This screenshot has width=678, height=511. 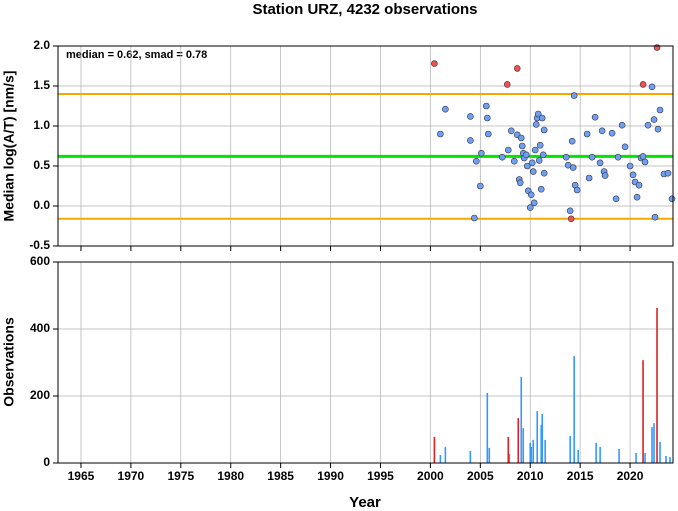 What do you see at coordinates (136, 55) in the screenshot?
I see `annotation: median = 0.62, smad = 0.78` at bounding box center [136, 55].